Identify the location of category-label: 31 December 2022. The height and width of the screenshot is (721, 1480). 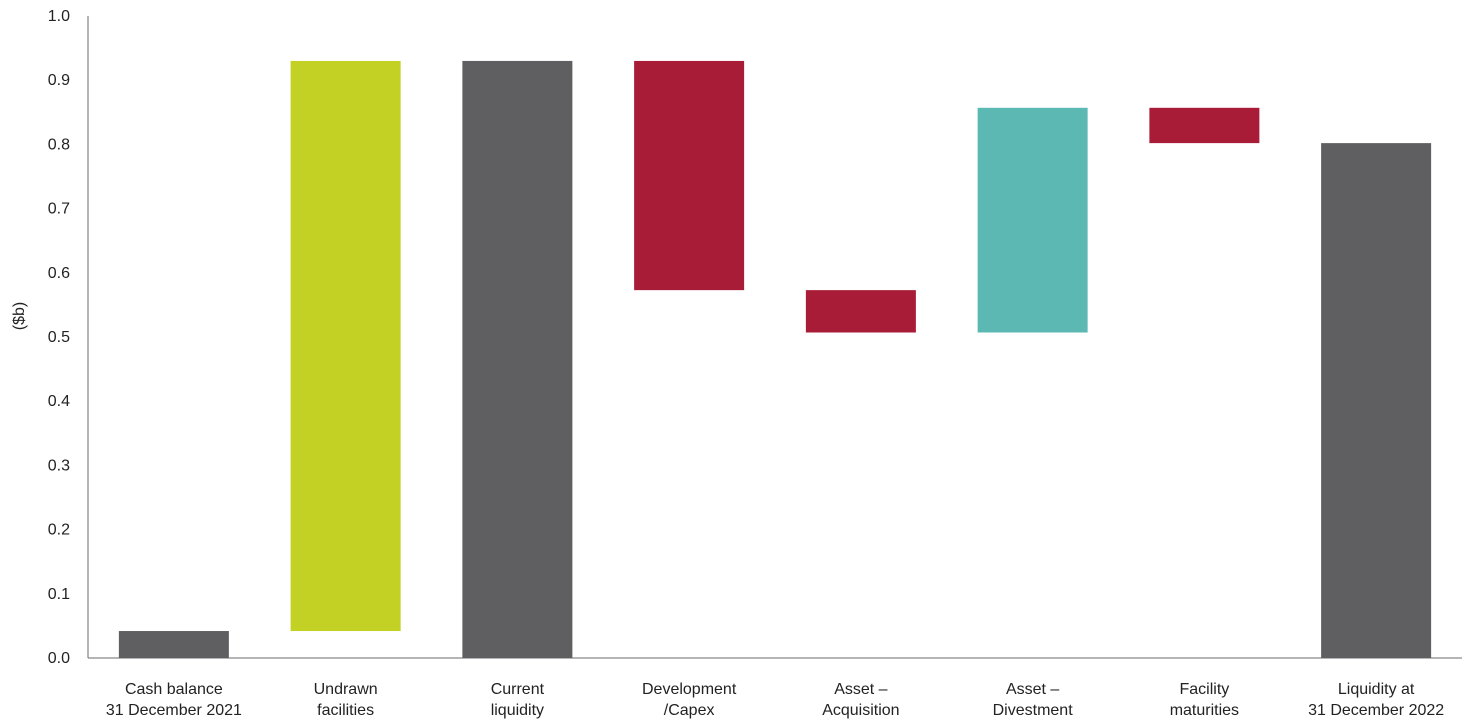
(1376, 710).